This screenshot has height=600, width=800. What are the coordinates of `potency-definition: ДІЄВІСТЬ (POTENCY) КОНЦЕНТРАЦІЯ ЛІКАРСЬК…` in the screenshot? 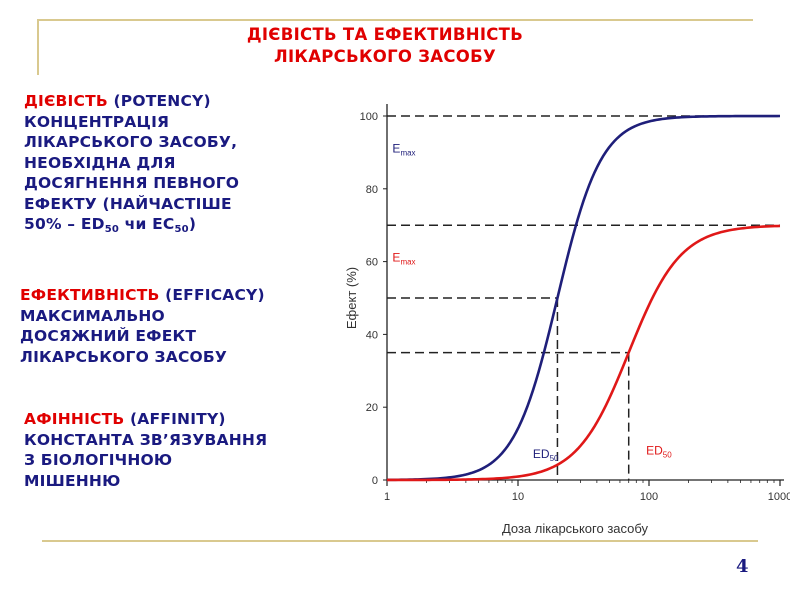 It's located at (131, 166).